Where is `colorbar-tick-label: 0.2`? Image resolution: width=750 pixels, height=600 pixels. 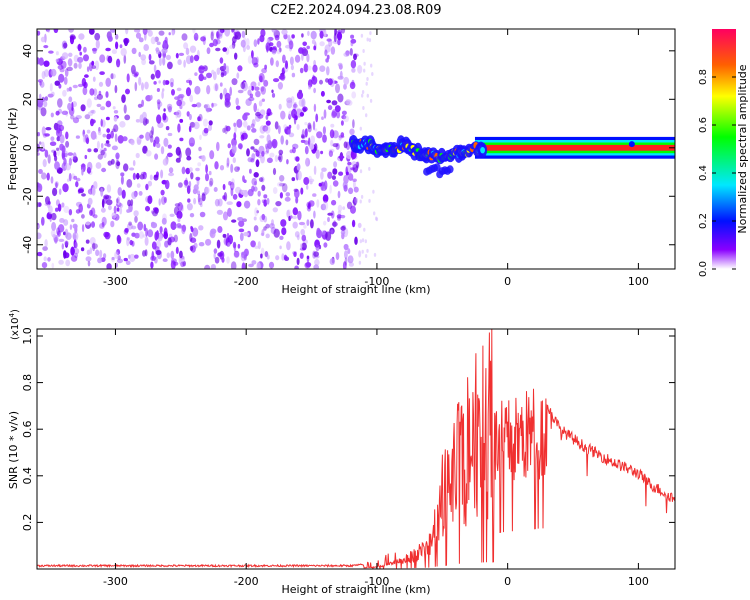 colorbar-tick-label: 0.2 is located at coordinates (703, 221).